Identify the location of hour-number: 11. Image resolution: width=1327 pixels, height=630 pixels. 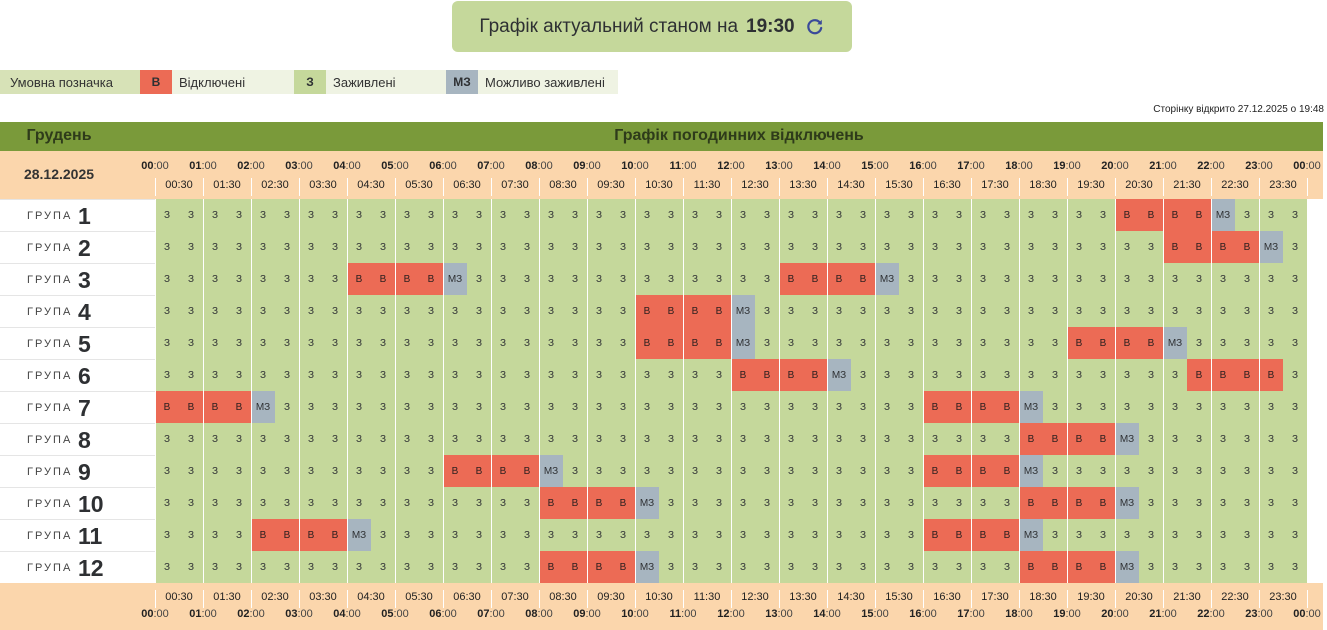
(675, 614).